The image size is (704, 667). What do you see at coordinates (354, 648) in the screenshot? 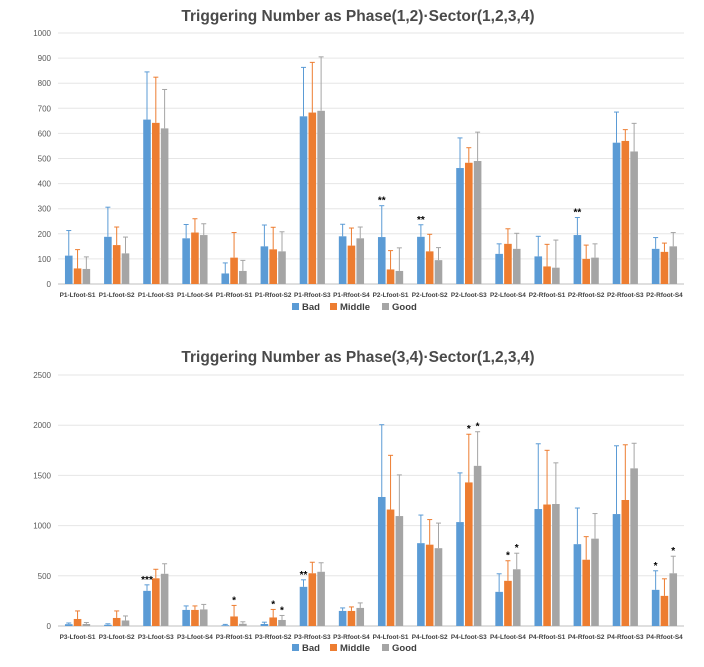
I see `legend: Bad Middle Good` at bounding box center [354, 648].